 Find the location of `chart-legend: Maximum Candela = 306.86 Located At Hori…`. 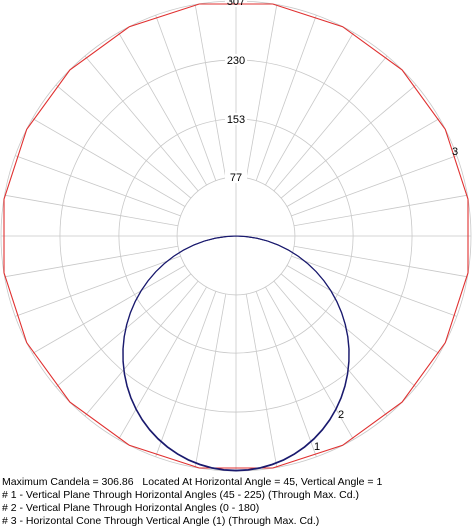

chart-legend: Maximum Candela = 306.86 Located At Hori… is located at coordinates (237, 502).